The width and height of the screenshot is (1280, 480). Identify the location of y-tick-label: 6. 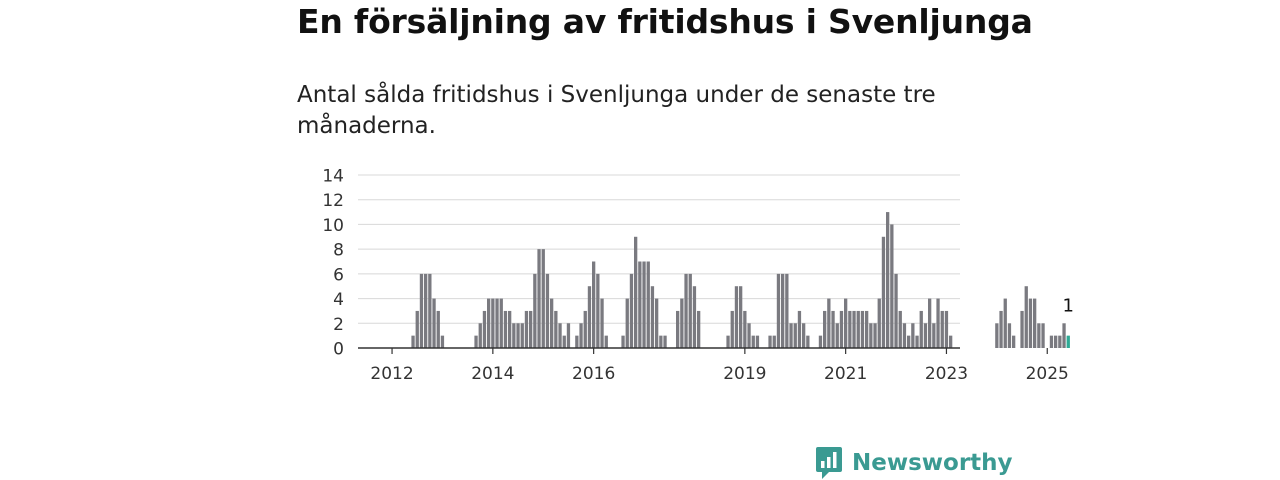
(338, 275).